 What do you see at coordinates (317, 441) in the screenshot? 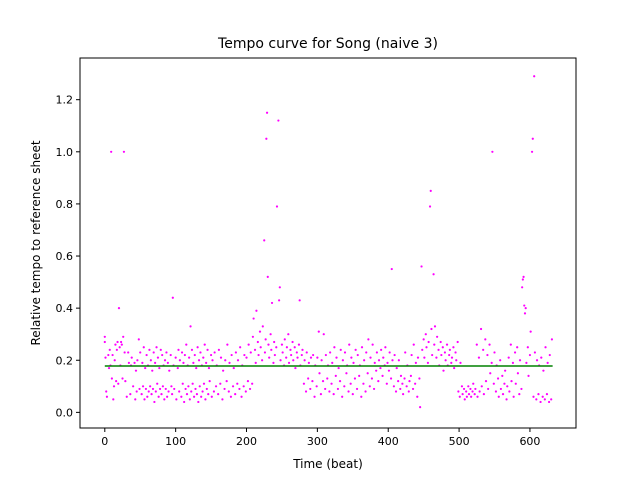
I see `x-tick-label: 300` at bounding box center [317, 441].